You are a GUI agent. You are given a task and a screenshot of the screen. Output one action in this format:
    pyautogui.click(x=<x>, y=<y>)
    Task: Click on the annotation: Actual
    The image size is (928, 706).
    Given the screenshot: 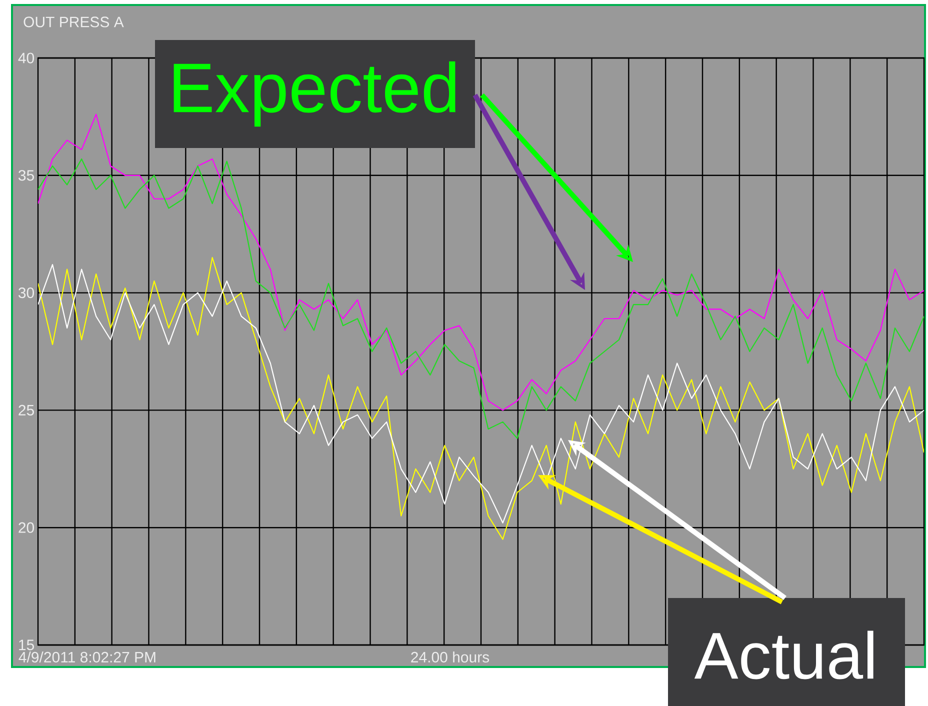 What is the action you would take?
    pyautogui.click(x=784, y=655)
    